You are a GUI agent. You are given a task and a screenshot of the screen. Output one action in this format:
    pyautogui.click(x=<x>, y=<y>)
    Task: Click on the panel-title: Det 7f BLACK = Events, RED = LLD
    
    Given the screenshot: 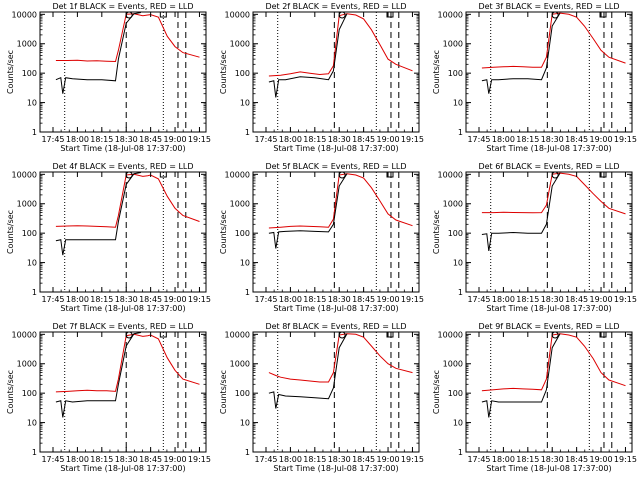 What is the action you would take?
    pyautogui.click(x=122, y=326)
    